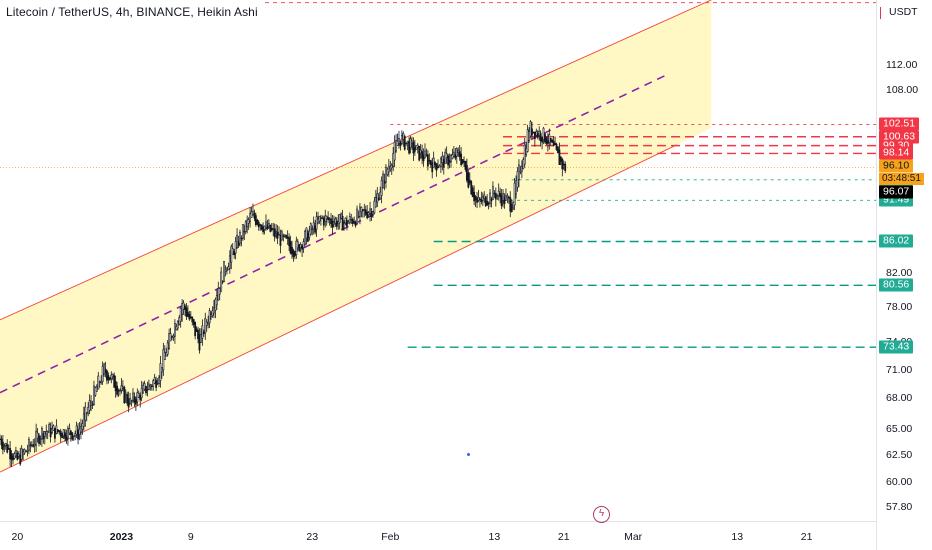  Describe the element at coordinates (806, 537) in the screenshot. I see `time-tick-label: 21` at that location.